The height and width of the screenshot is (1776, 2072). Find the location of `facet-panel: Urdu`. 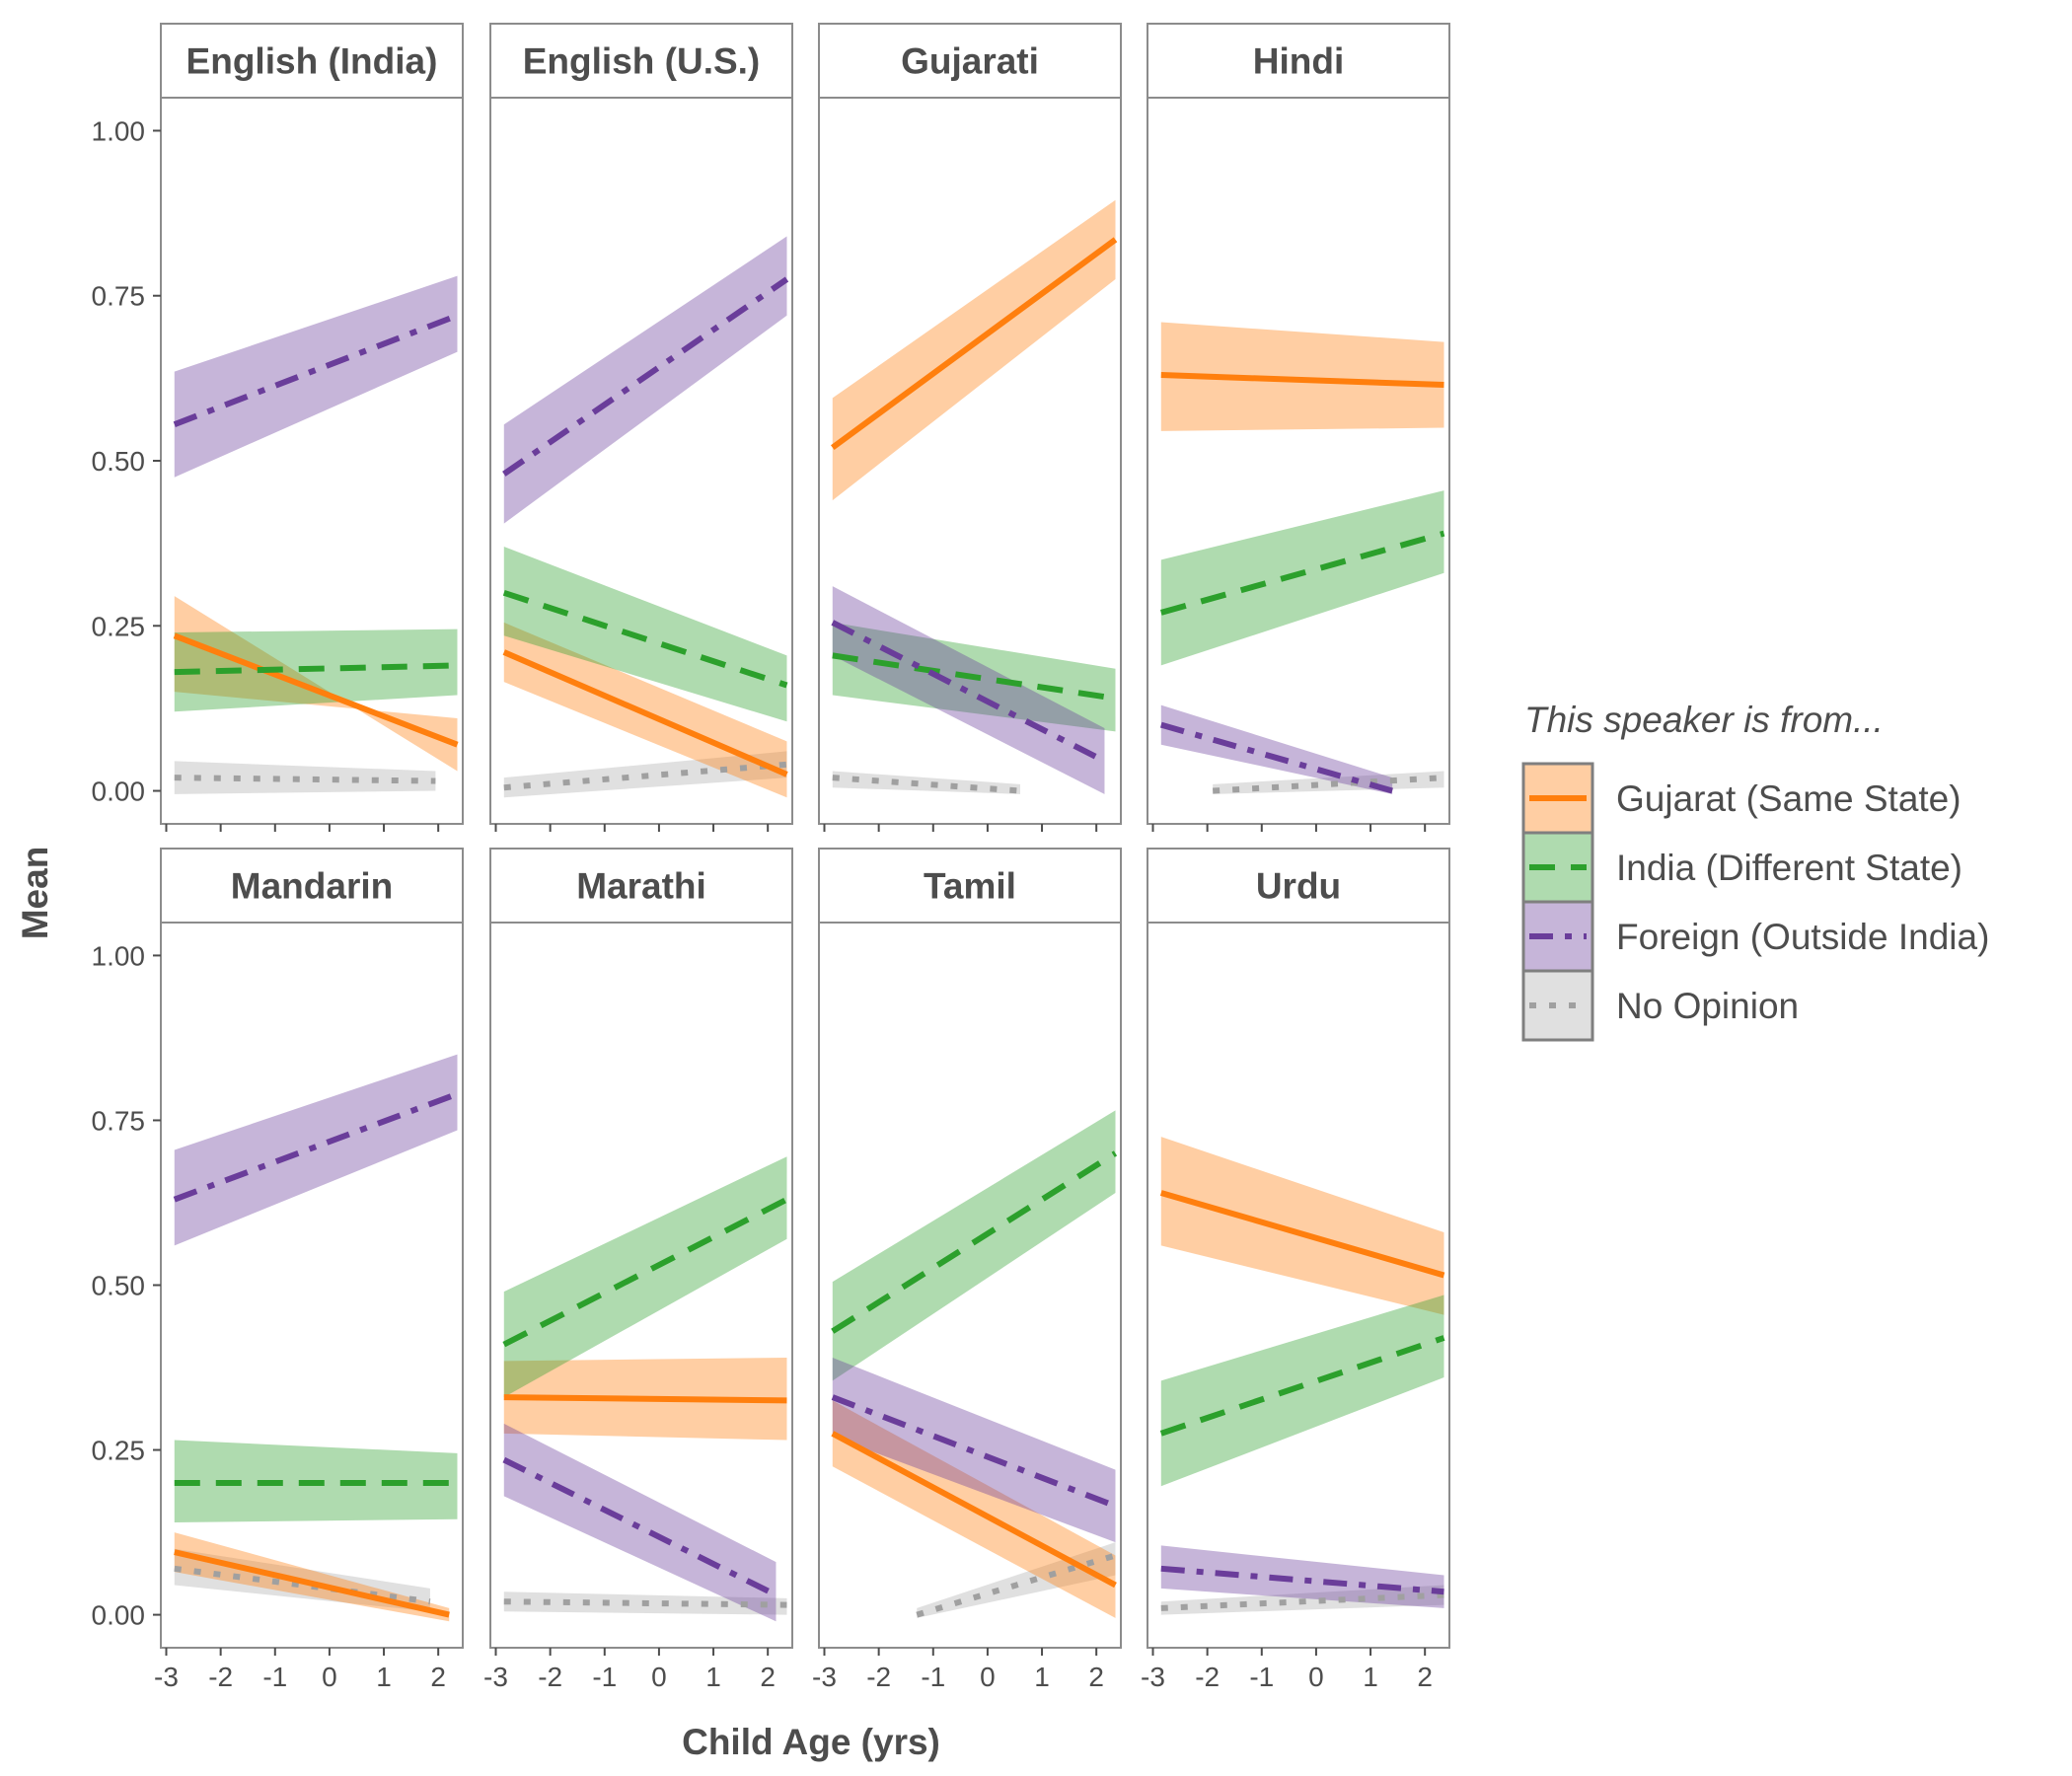

facet-panel: Urdu is located at coordinates (1299, 1252).